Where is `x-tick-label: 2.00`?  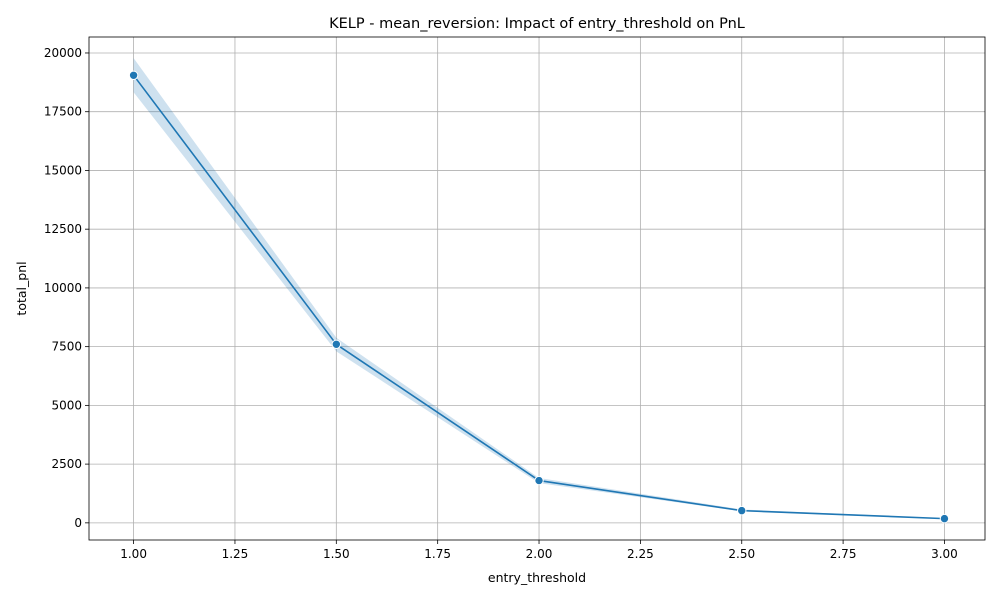 x-tick-label: 2.00 is located at coordinates (539, 554).